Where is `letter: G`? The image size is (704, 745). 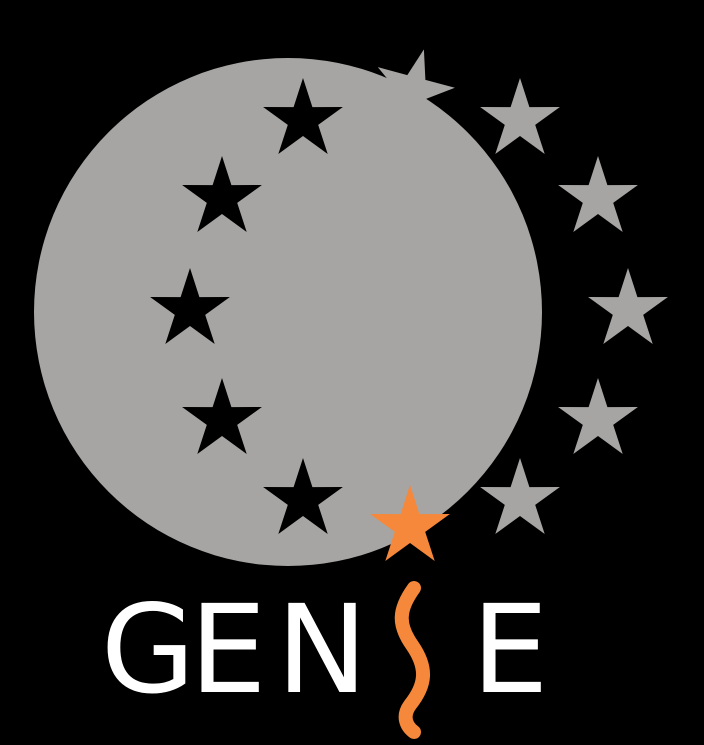
letter: G is located at coordinates (148, 650).